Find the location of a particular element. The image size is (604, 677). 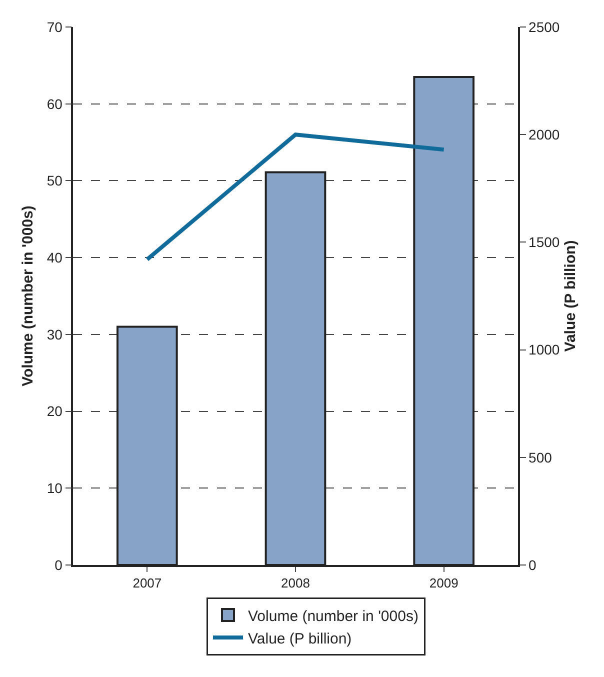

y-tick-label: 30 is located at coordinates (54, 334).